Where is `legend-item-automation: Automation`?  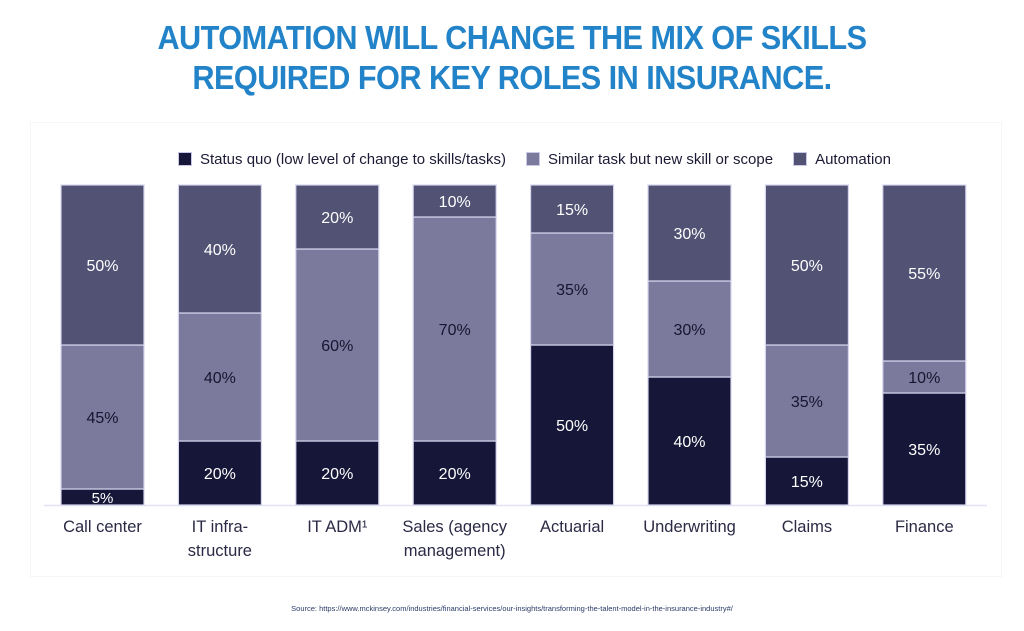
legend-item-automation: Automation is located at coordinates (842, 159).